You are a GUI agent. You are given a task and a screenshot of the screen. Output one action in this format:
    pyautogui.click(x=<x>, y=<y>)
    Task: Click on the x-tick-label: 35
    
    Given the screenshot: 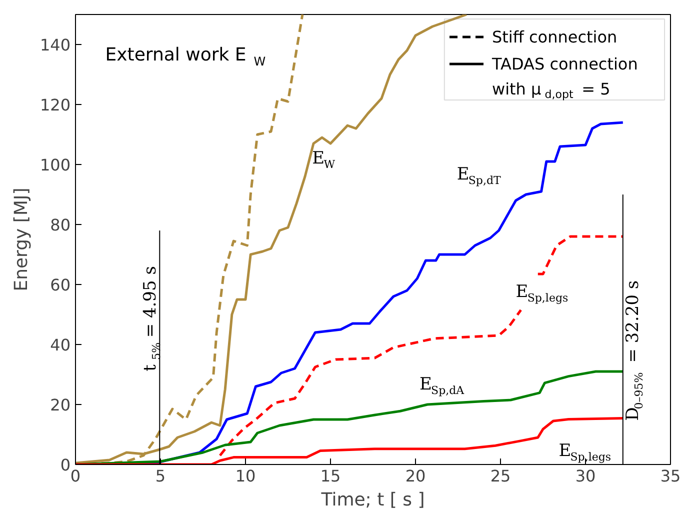 What is the action you would take?
    pyautogui.click(x=670, y=476)
    